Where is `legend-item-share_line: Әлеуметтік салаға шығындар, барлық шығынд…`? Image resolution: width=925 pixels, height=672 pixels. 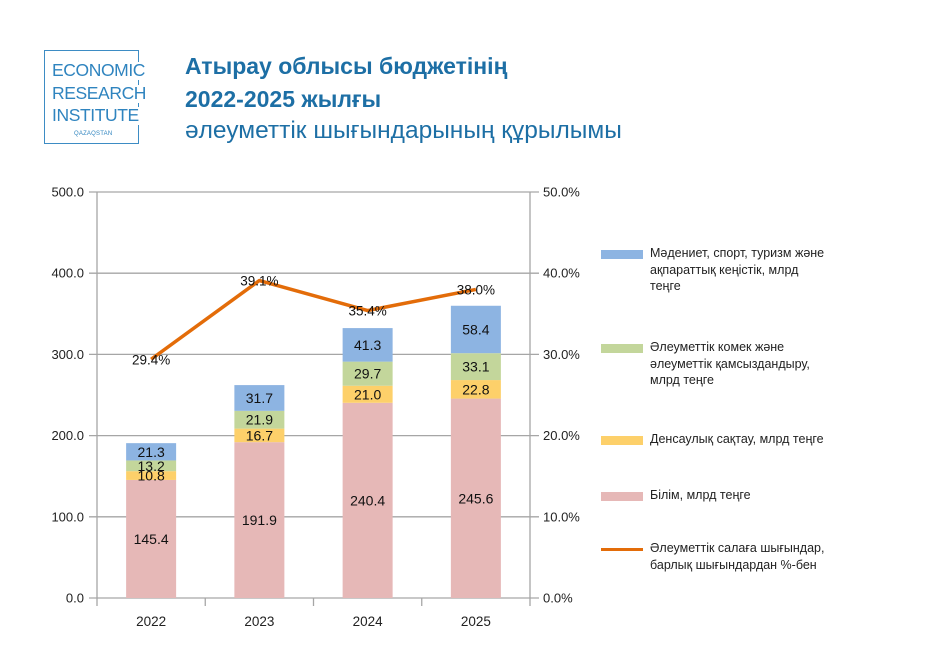
legend-item-share_line: Әлеуметтік салаға шығындар, барлық шығынд… is located at coordinates (712, 556).